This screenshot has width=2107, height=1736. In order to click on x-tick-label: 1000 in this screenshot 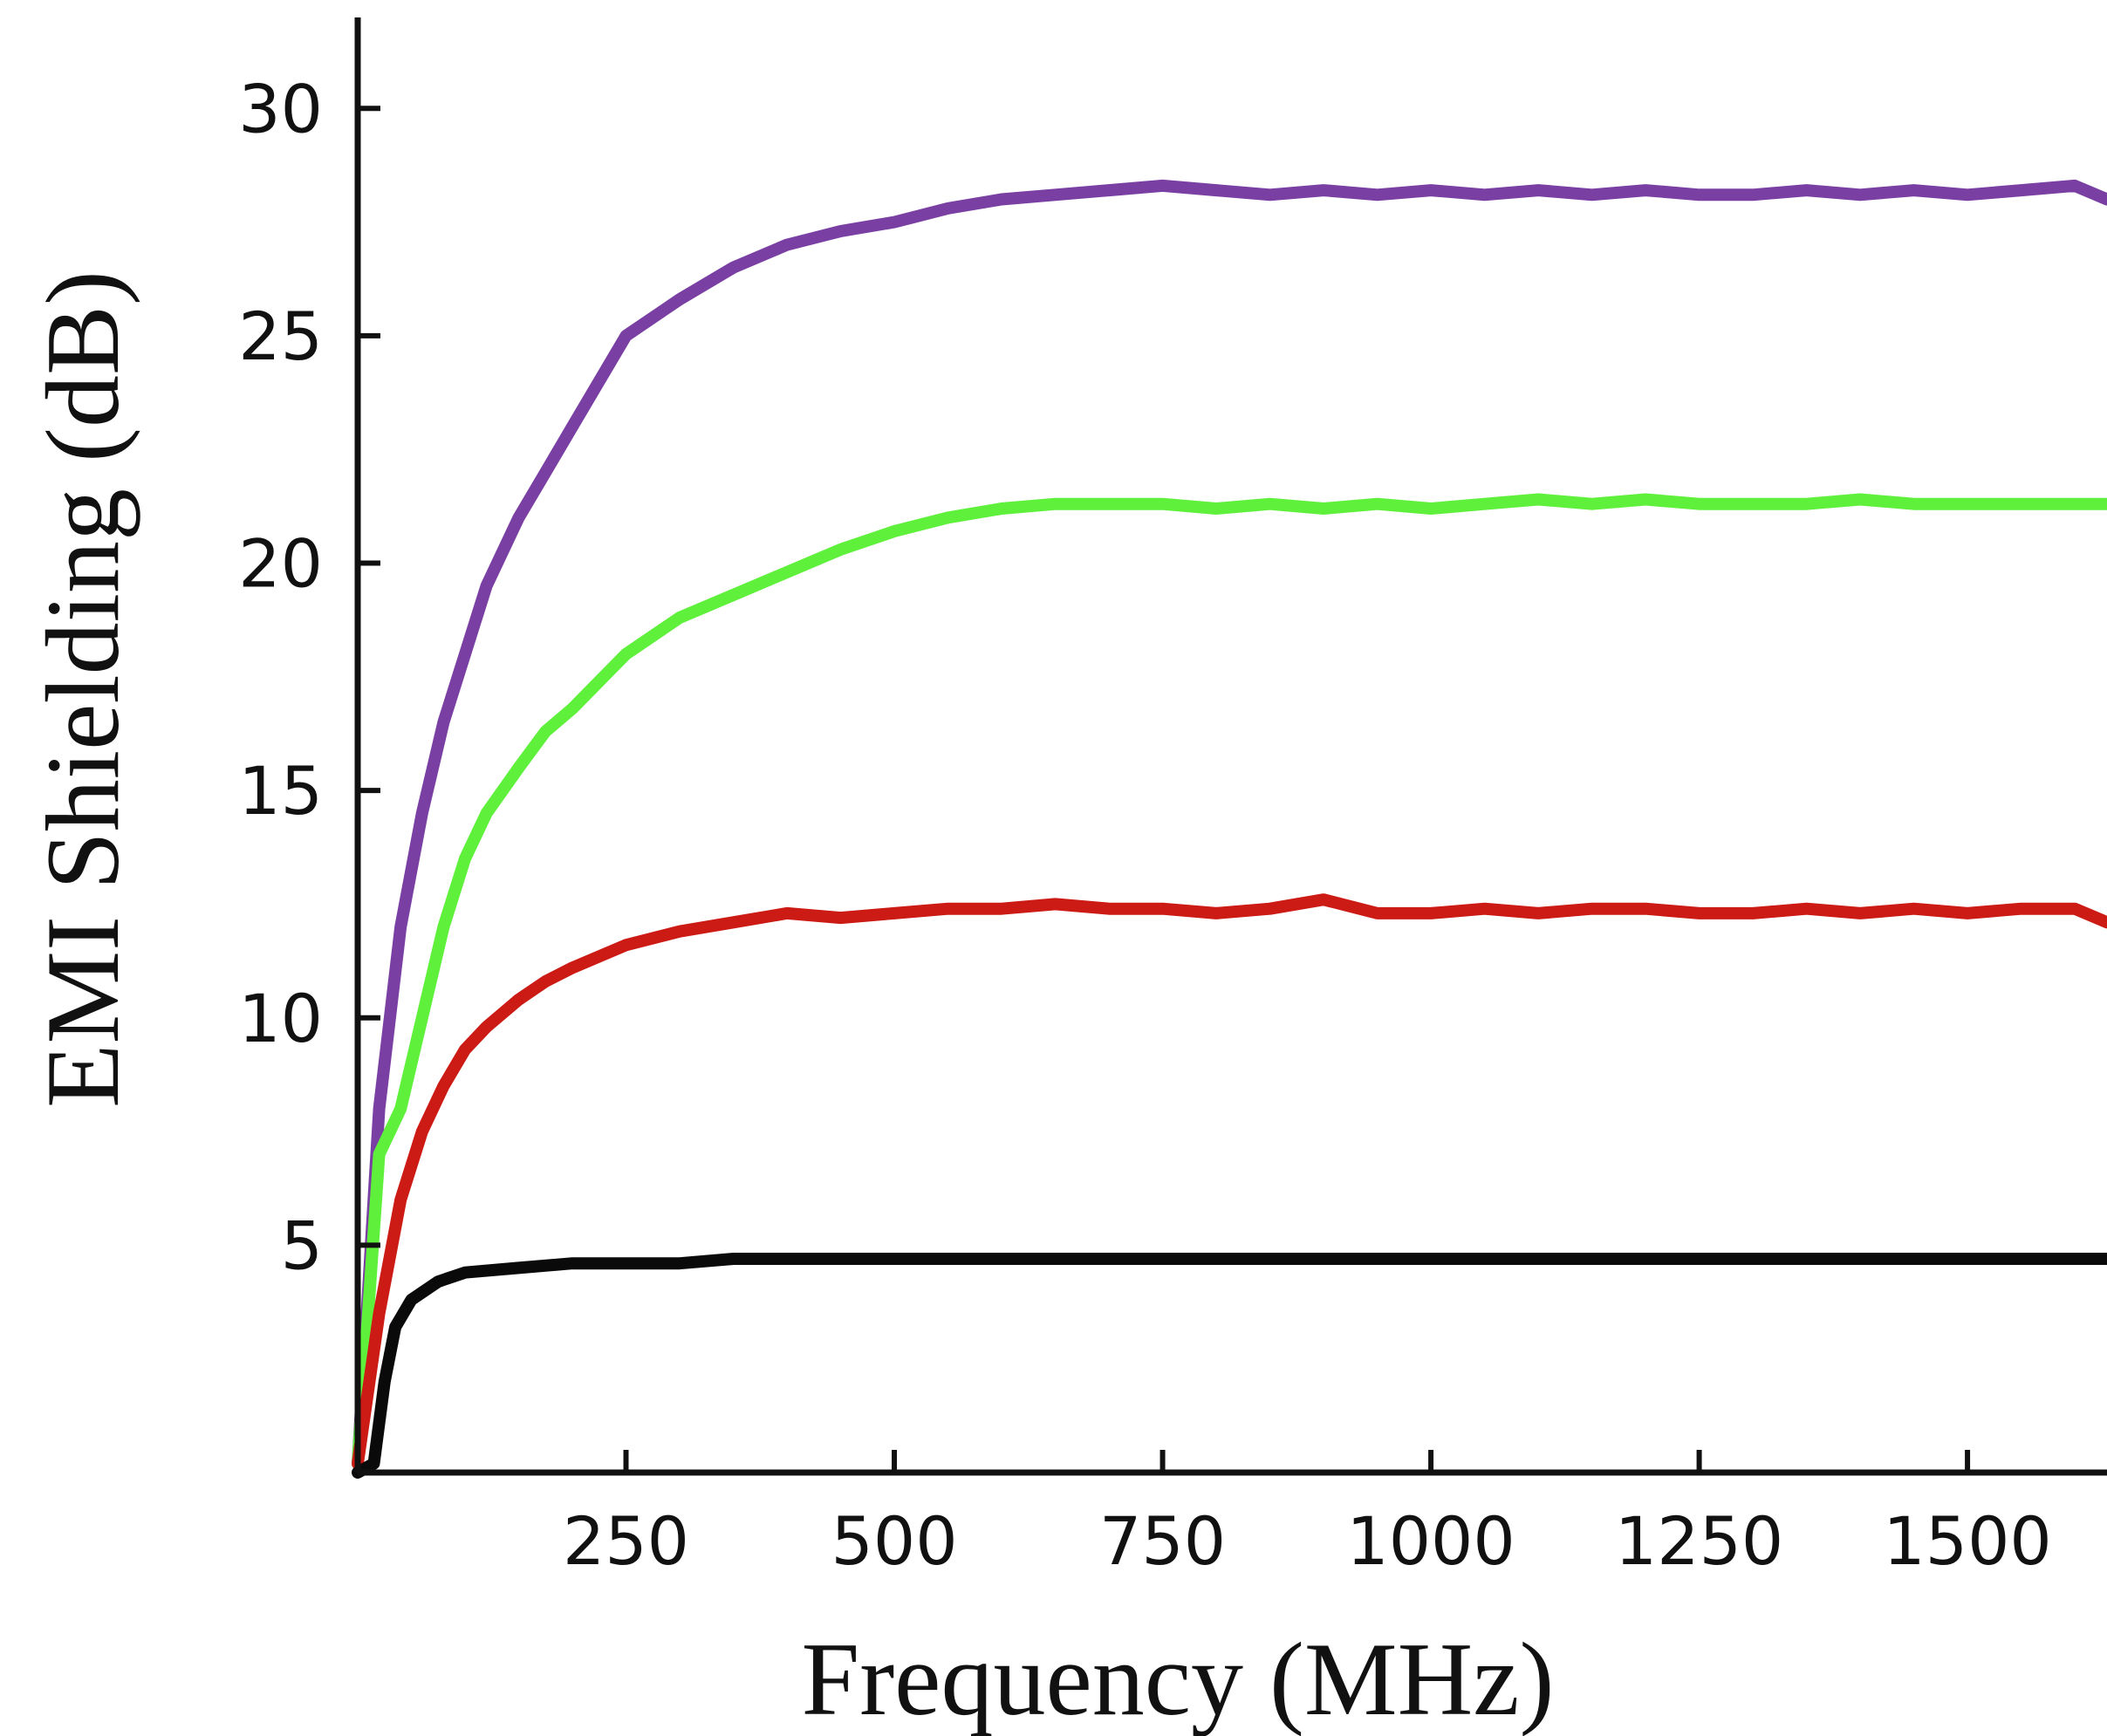, I will do `click(1431, 1541)`.